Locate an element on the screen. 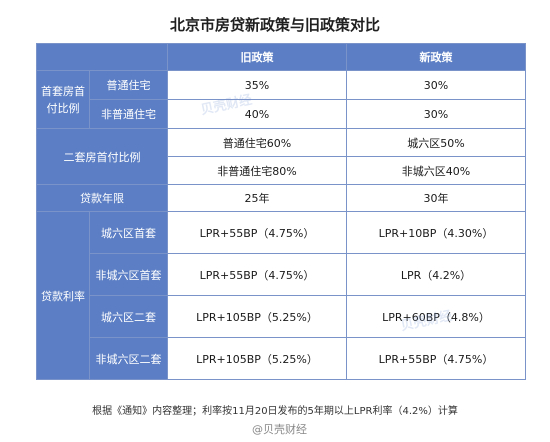 This screenshot has width=550, height=442. new-value: 30年 is located at coordinates (436, 198).